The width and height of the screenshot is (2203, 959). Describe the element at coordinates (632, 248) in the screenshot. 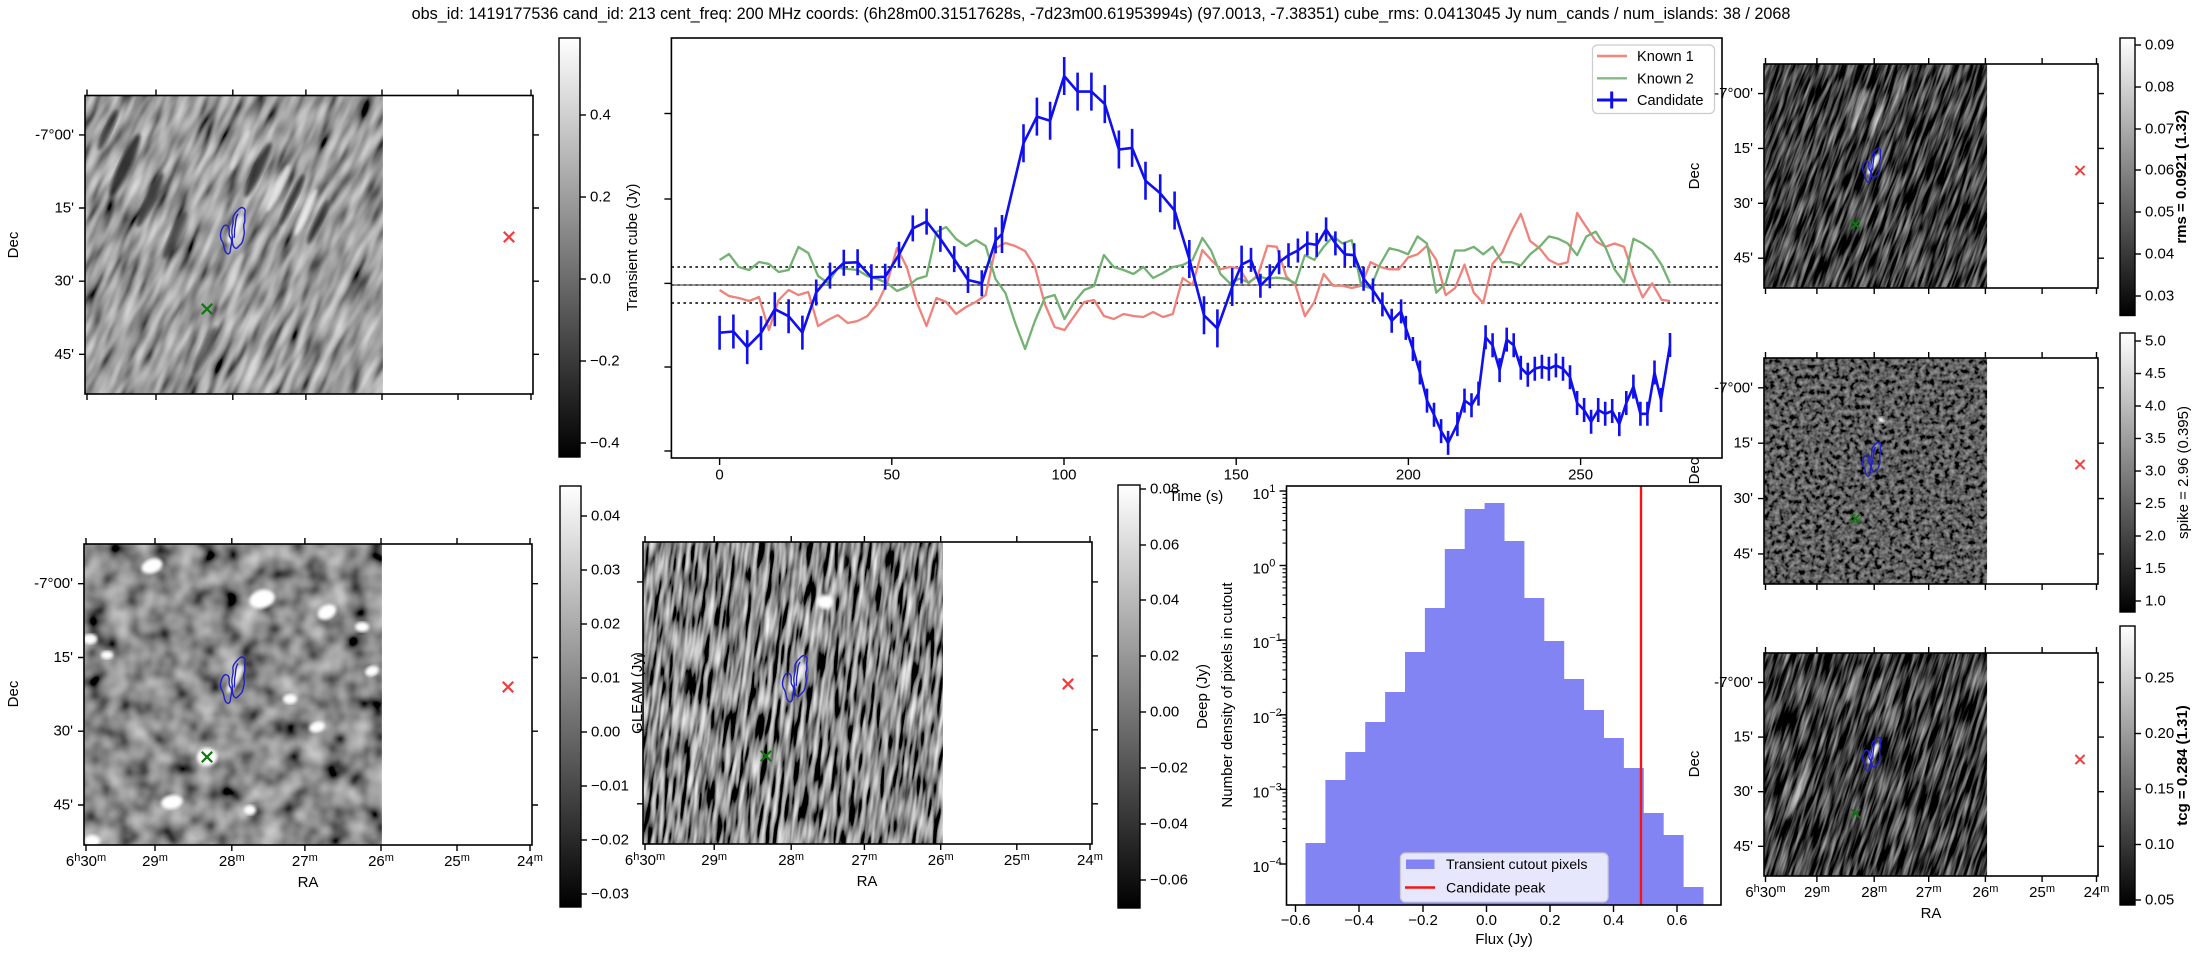

I see `svg-text: Transient cube (Jy)` at that location.